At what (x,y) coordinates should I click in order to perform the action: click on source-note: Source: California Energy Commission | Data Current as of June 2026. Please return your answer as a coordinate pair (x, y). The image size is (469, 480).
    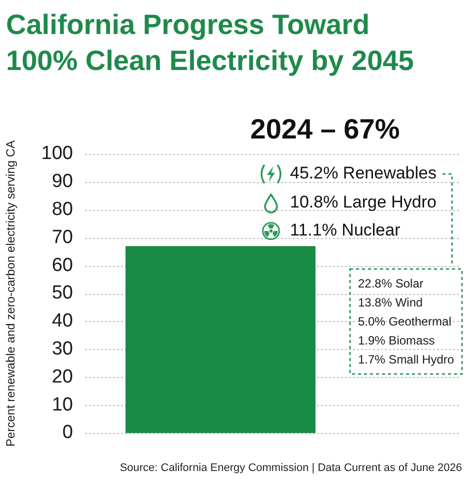
    Looking at the image, I should click on (291, 468).